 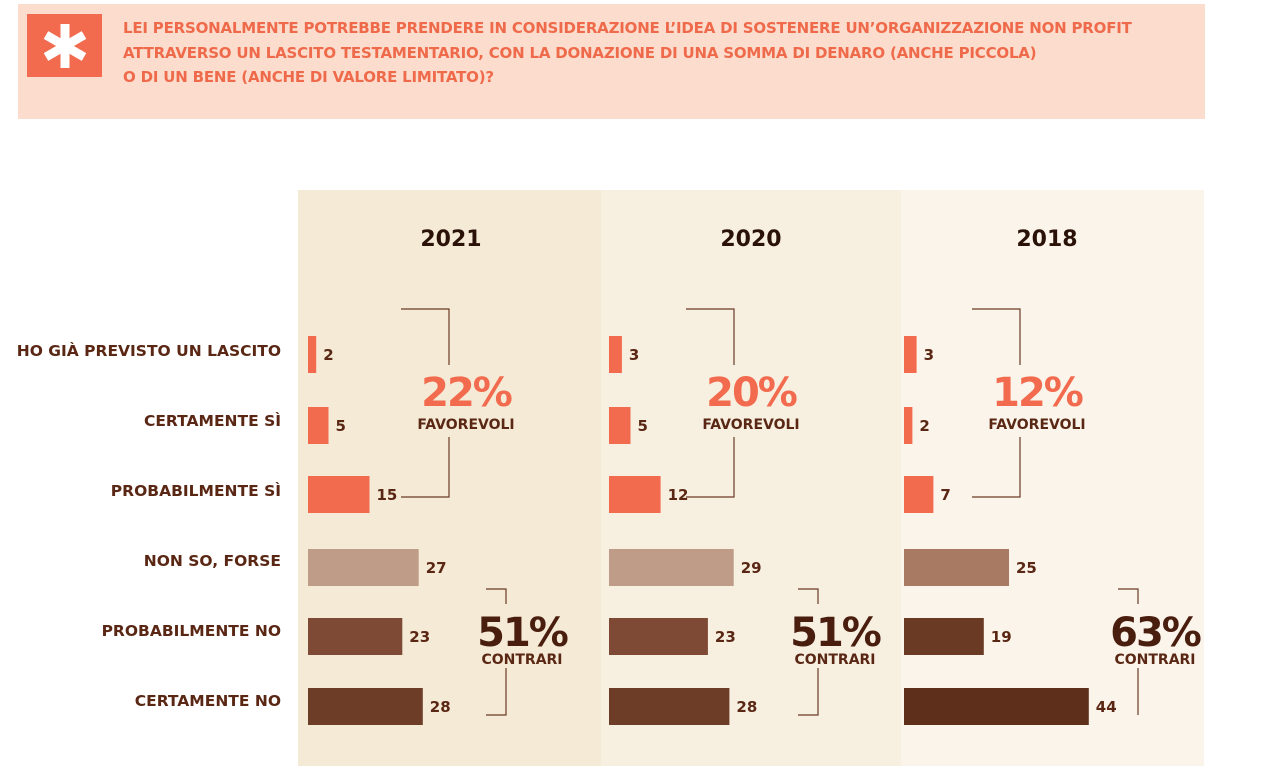 What do you see at coordinates (1001, 637) in the screenshot?
I see `data-label: 19` at bounding box center [1001, 637].